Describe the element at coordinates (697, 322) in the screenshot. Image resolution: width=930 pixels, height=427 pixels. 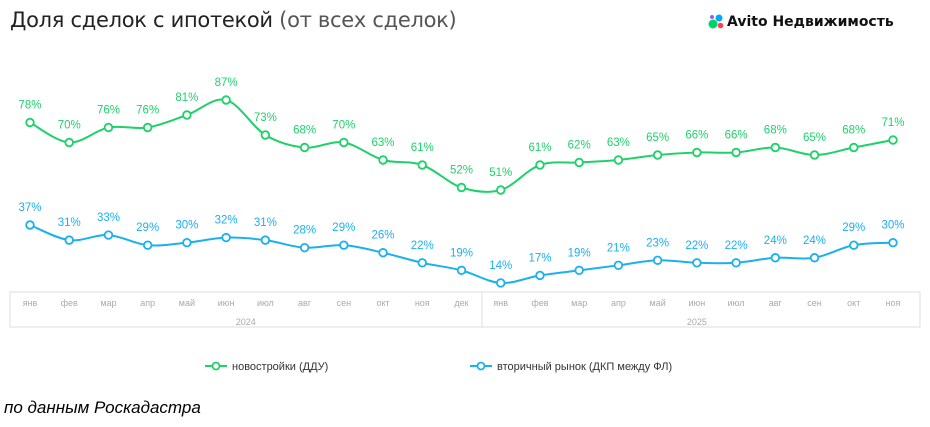
I see `year-label: 2025` at that location.